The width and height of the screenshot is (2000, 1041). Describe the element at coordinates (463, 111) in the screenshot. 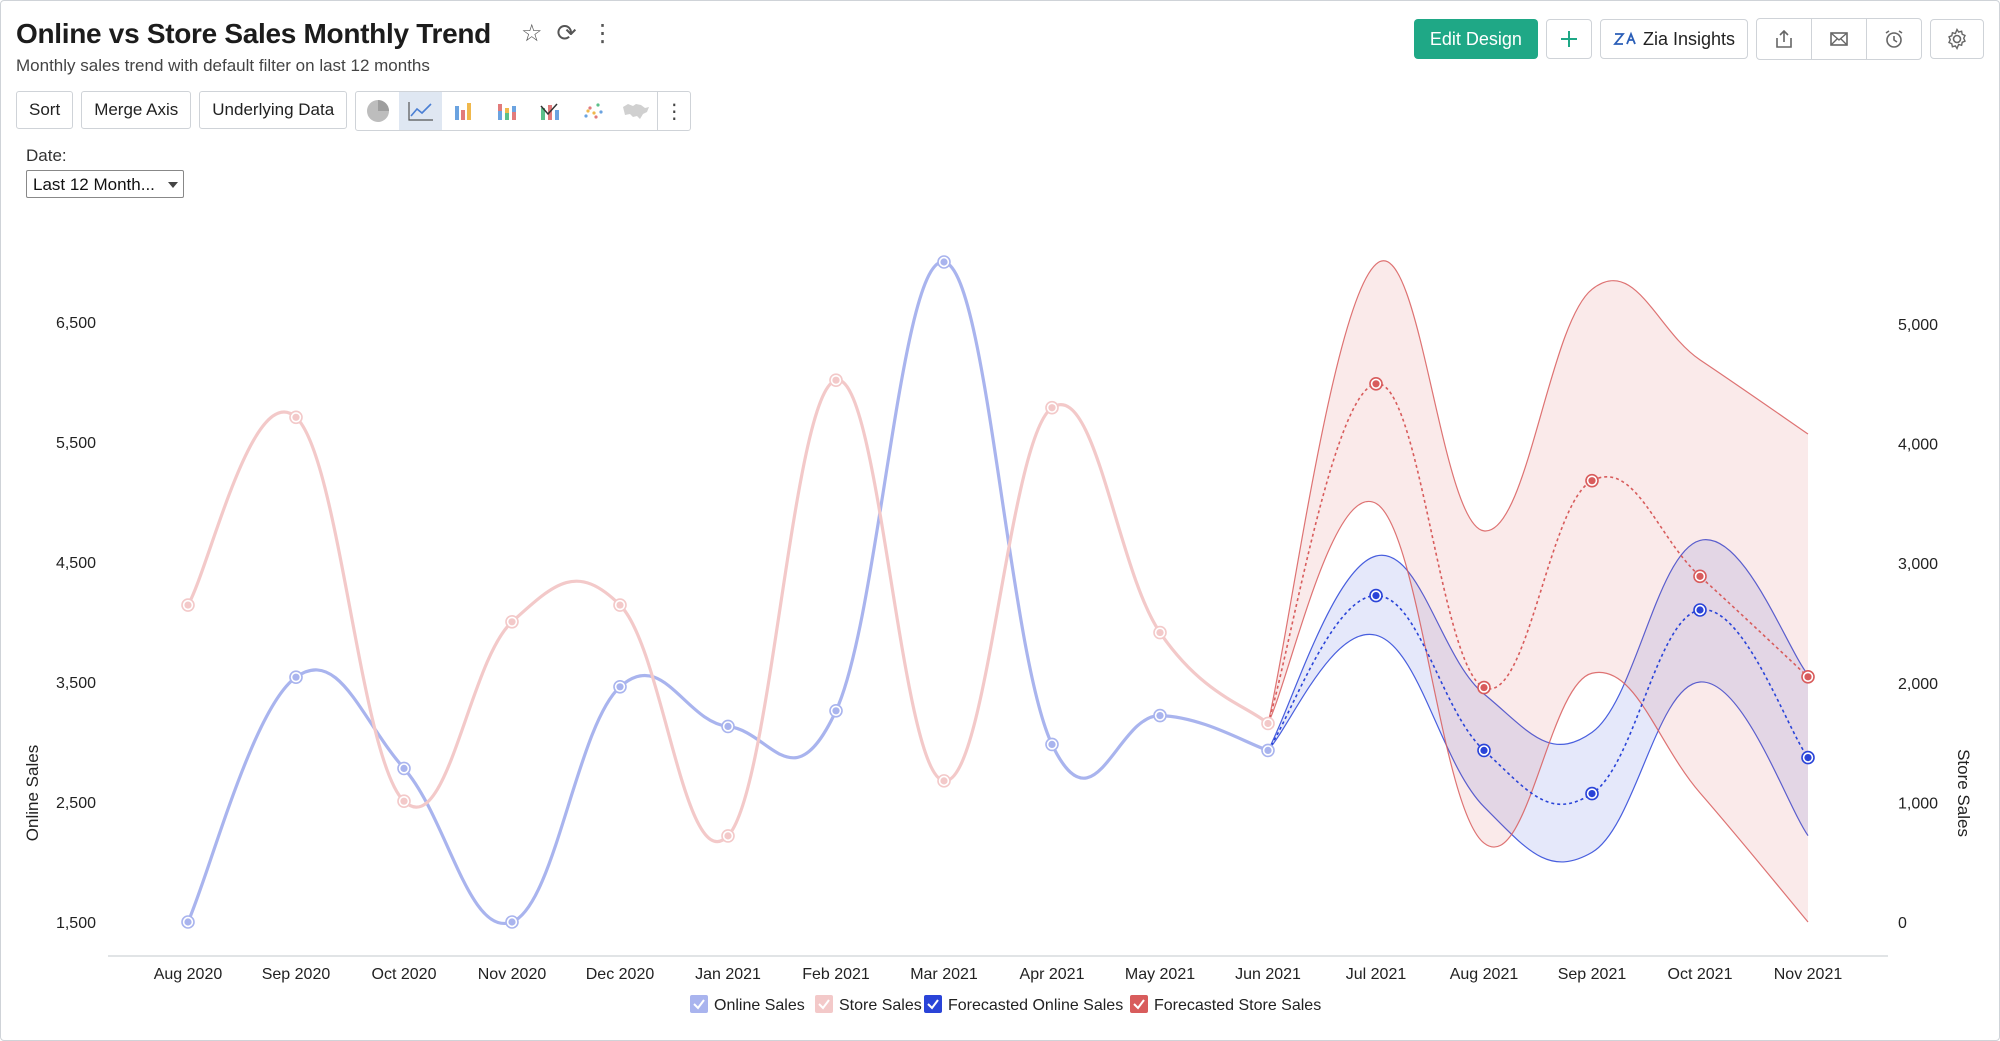

I see `chart-type-bar` at that location.